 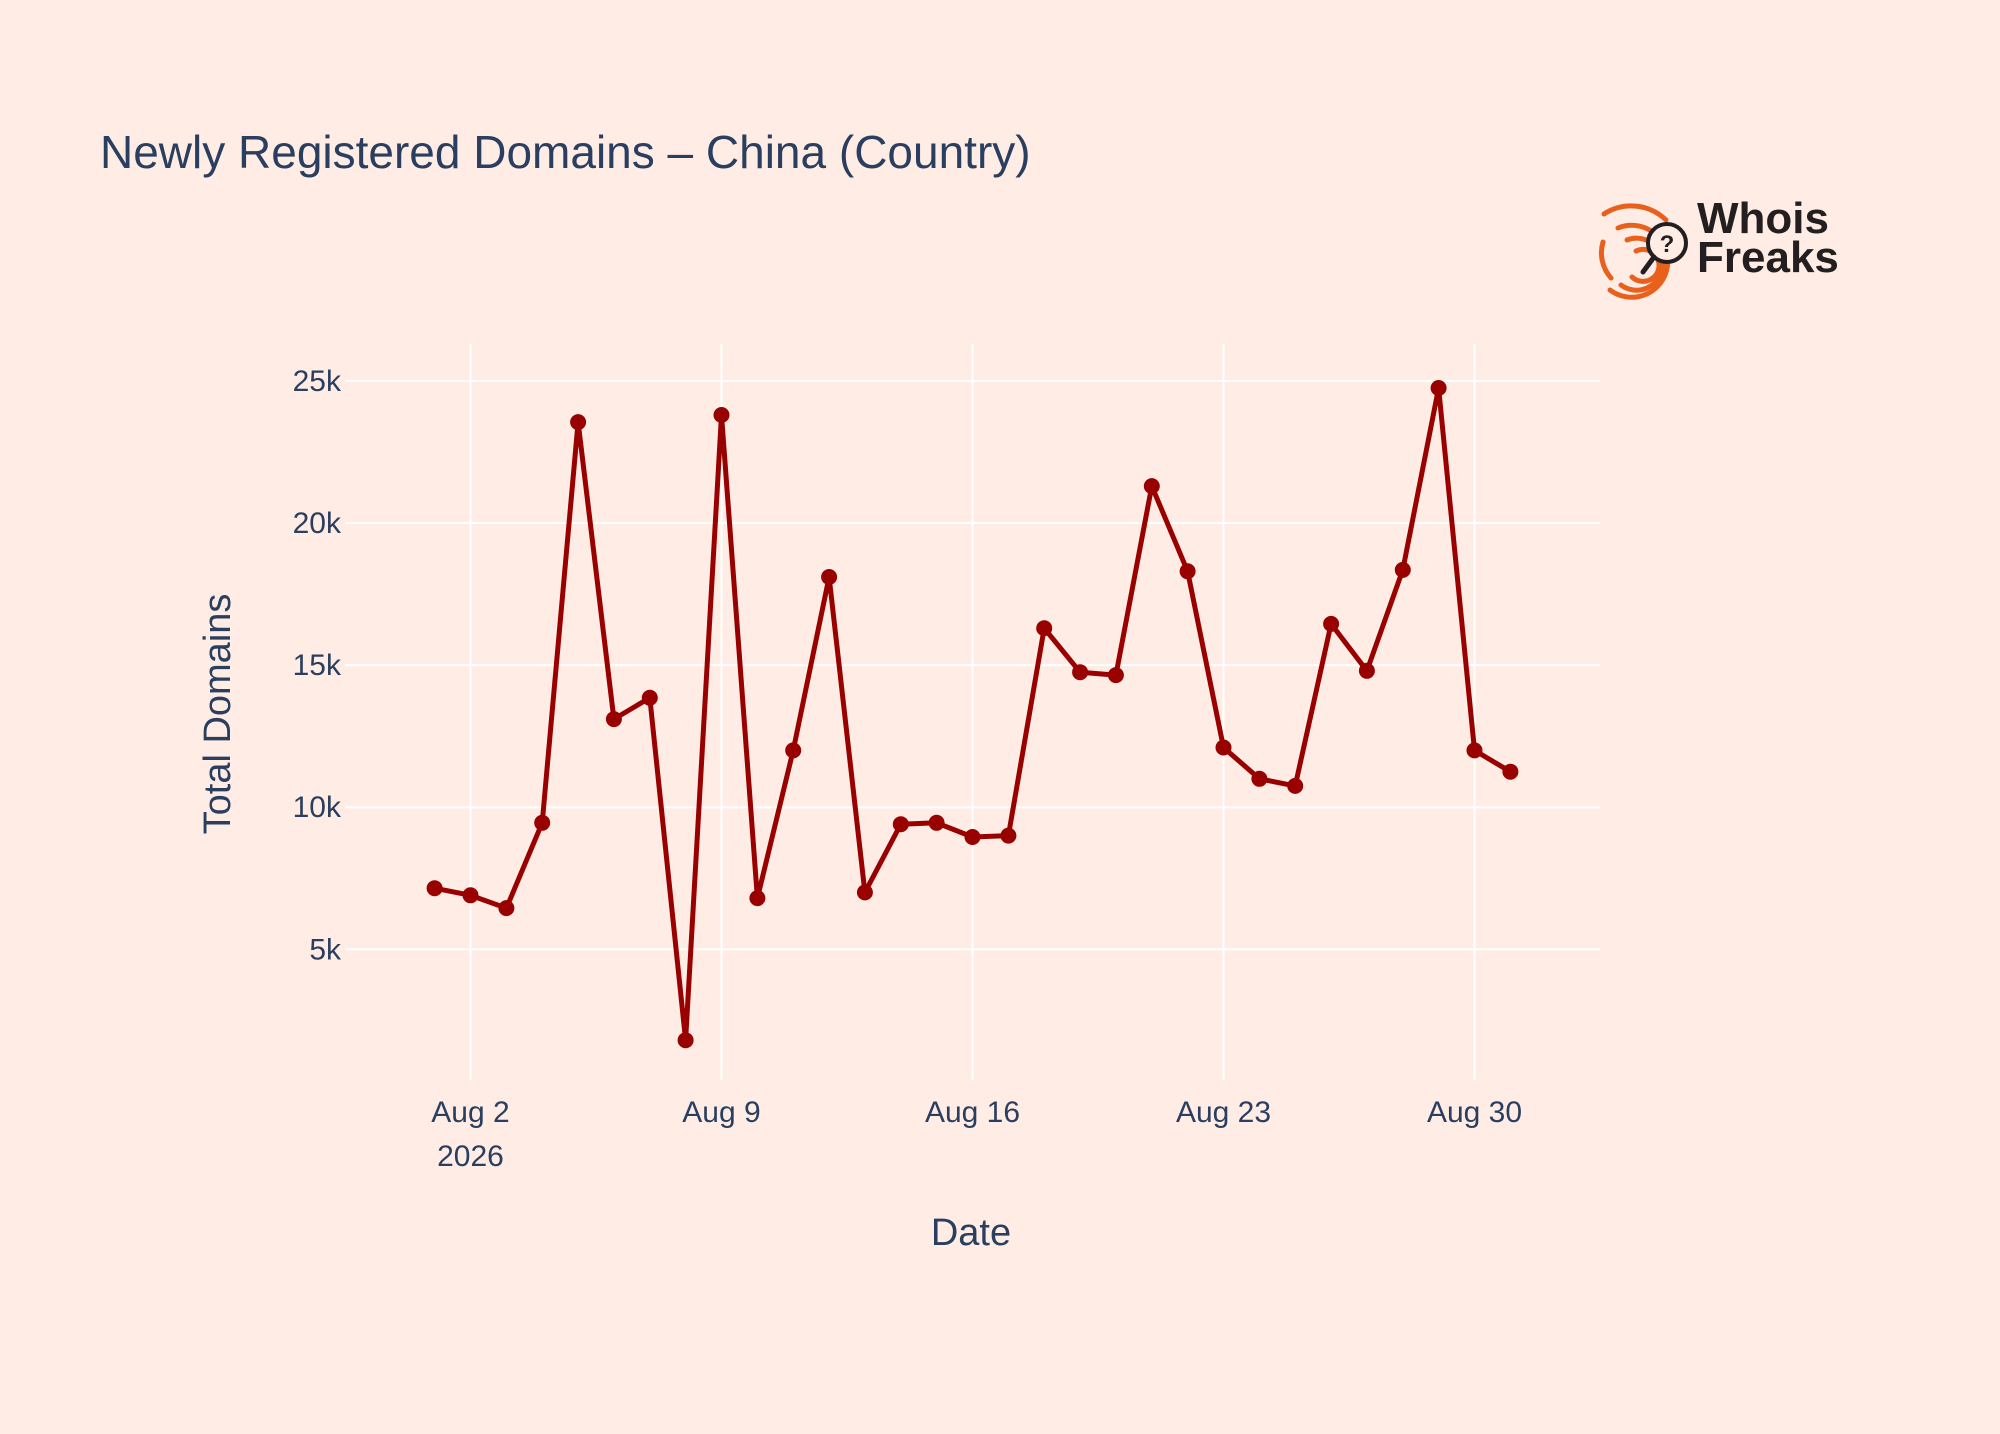 I want to click on y-tick-label: 15k, so click(x=317, y=665).